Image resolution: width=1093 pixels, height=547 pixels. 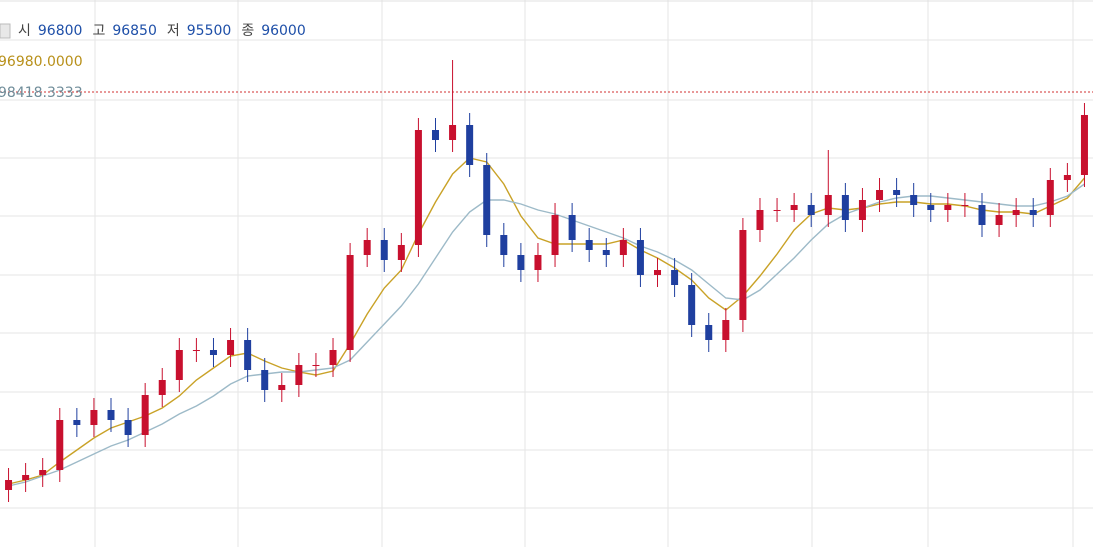 What do you see at coordinates (41, 93) in the screenshot?
I see `ma-value-label: 98418.3333` at bounding box center [41, 93].